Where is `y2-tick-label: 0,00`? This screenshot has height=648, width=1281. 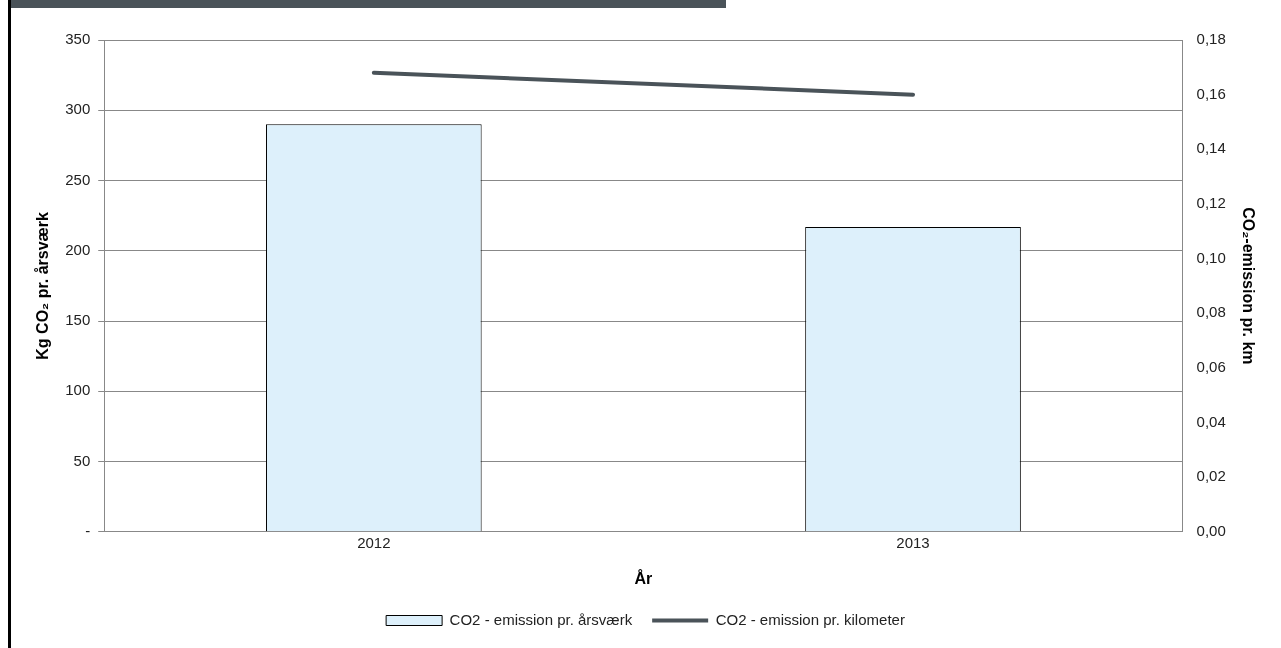
y2-tick-label: 0,00 is located at coordinates (1211, 530).